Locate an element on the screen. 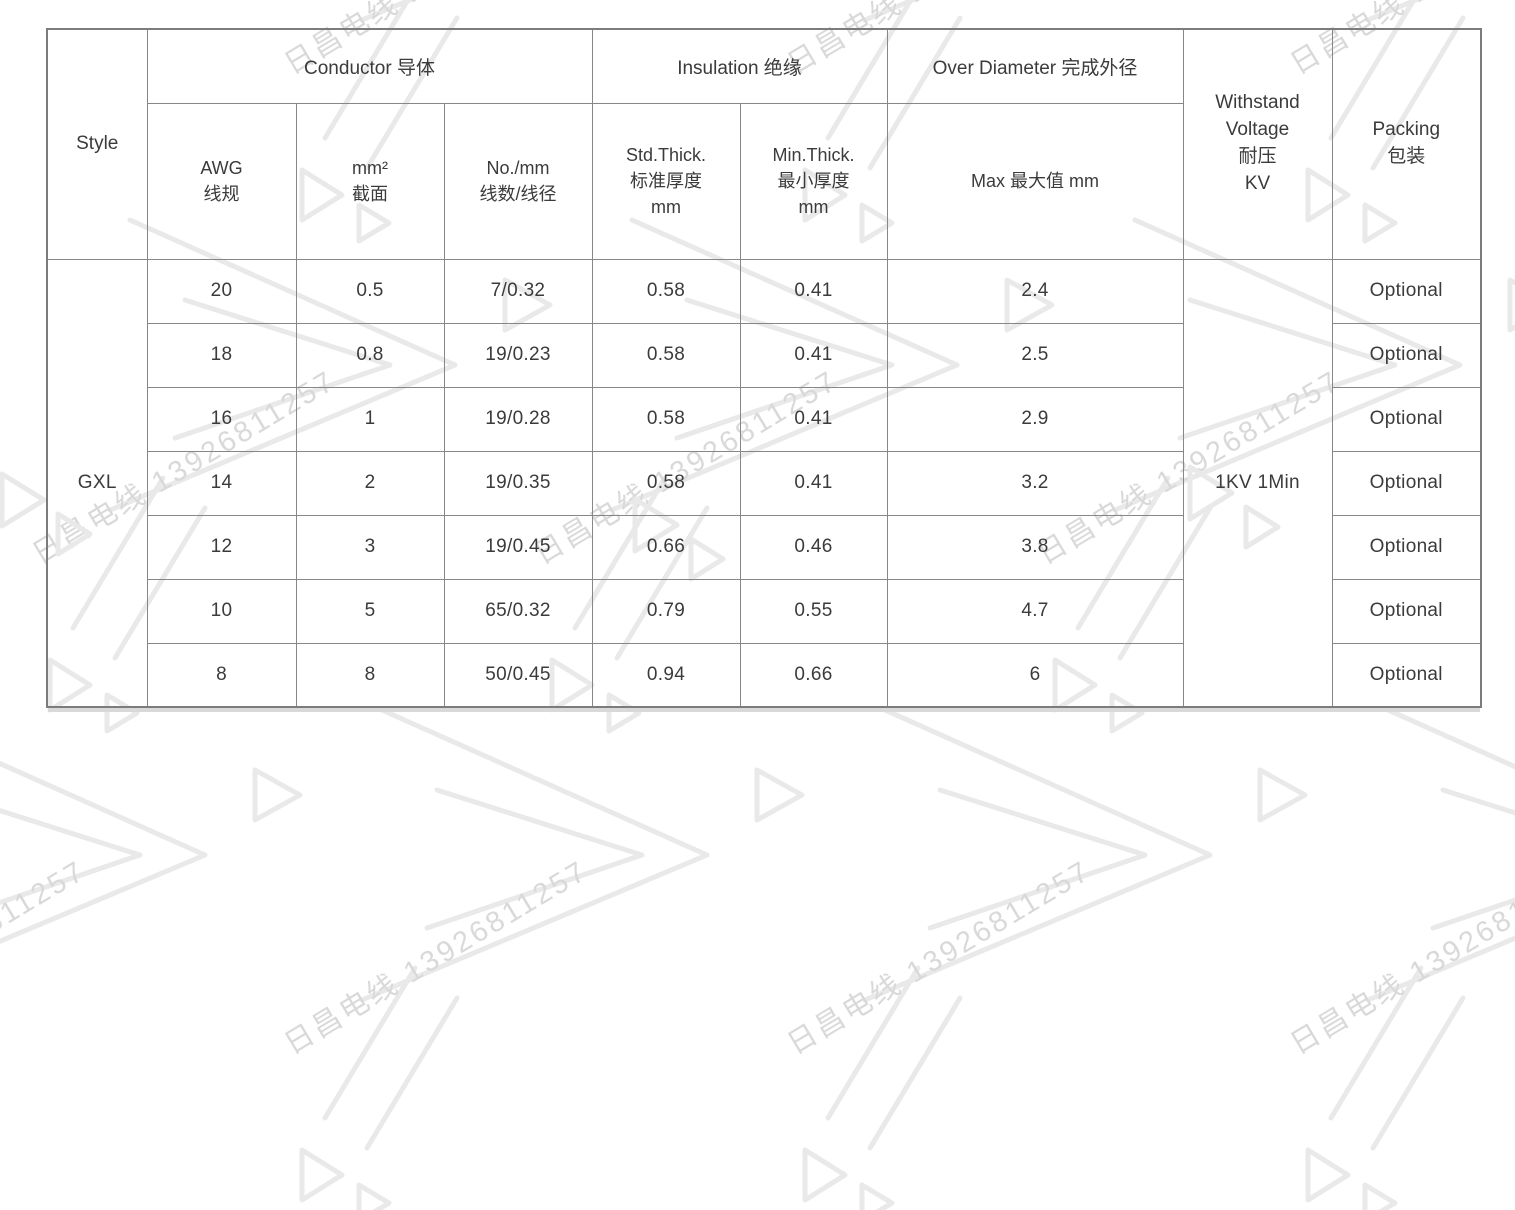 The image size is (1515, 1210). cell-min-thick: 0.46 is located at coordinates (813, 547).